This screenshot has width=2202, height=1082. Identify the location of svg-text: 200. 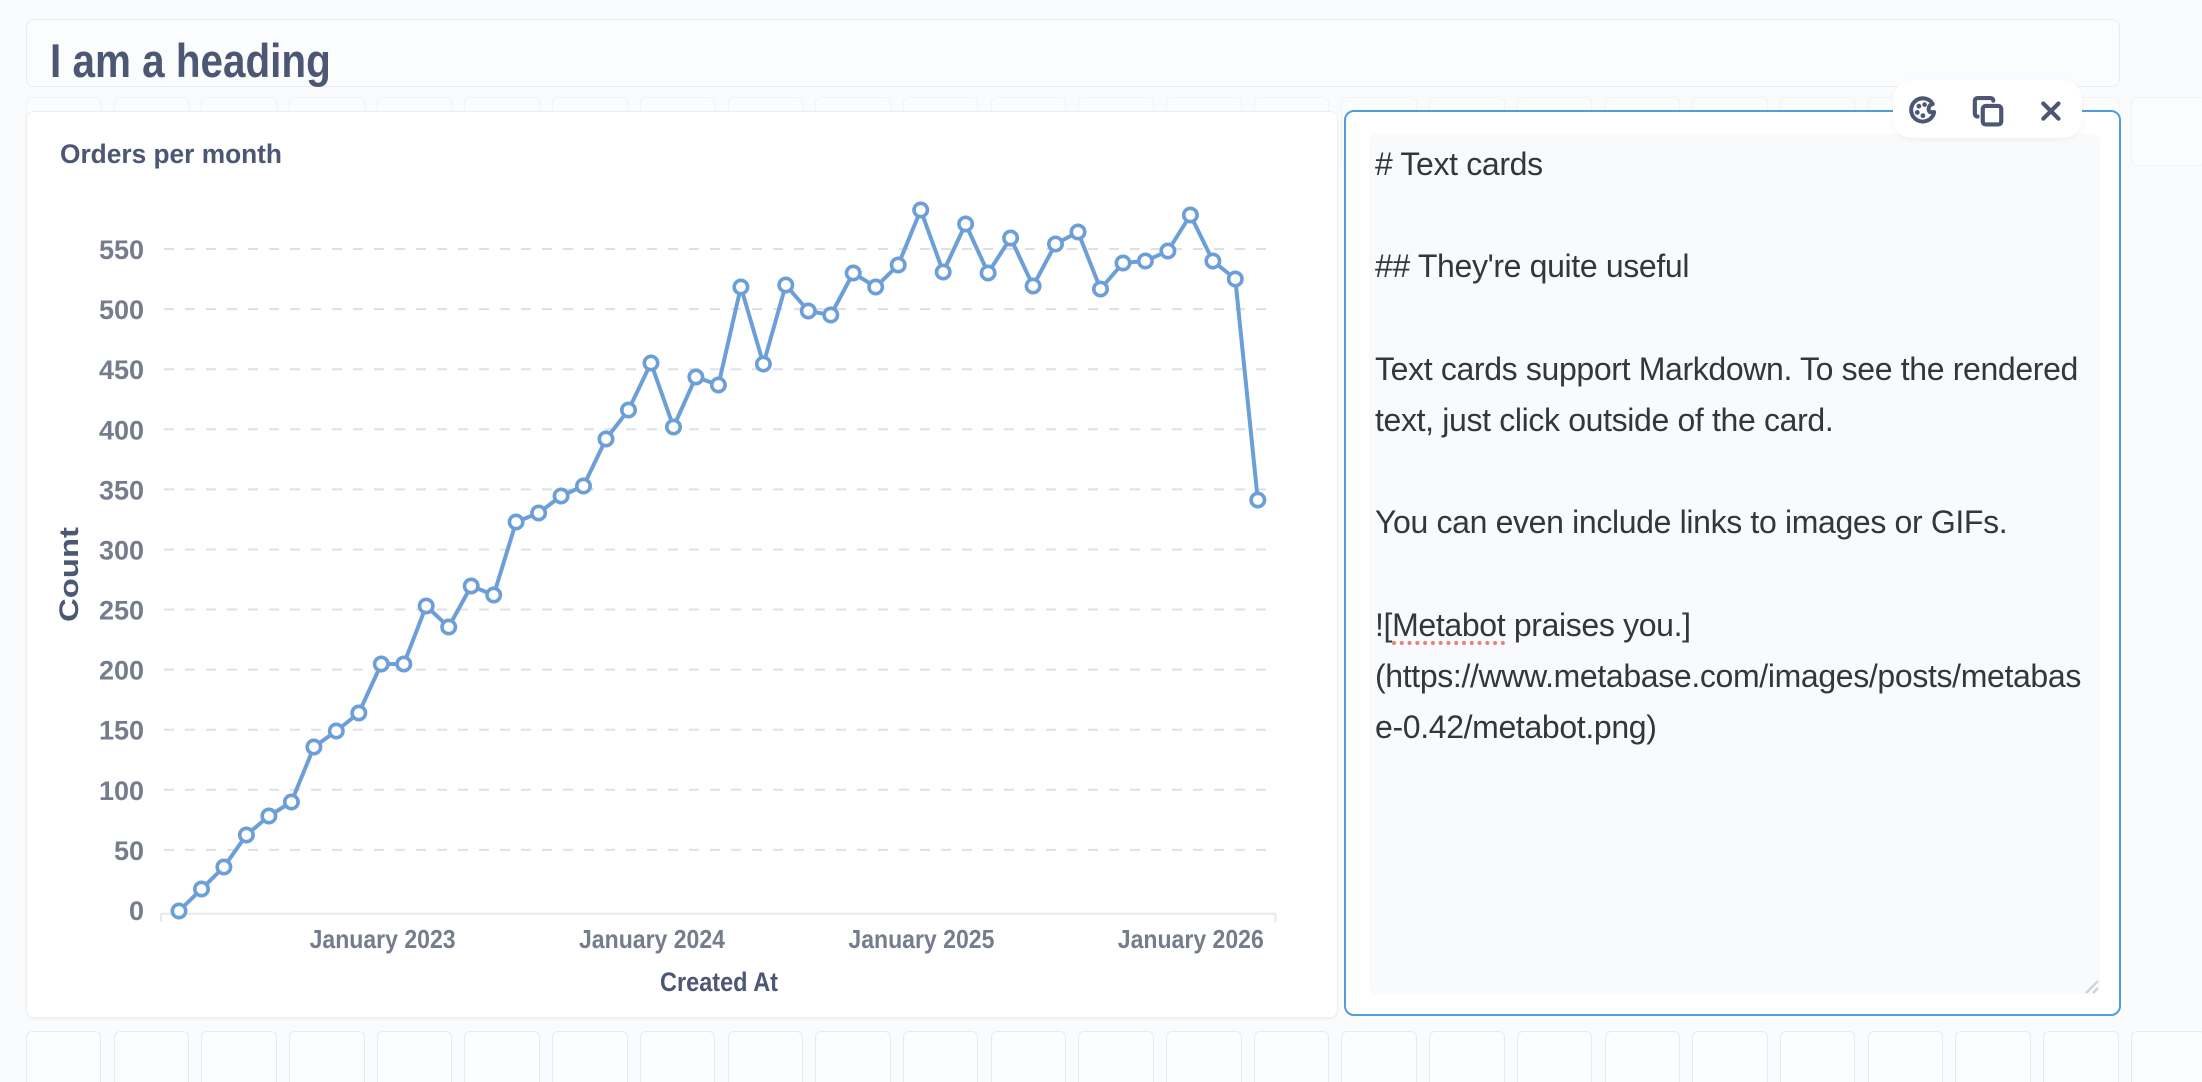
(121, 671).